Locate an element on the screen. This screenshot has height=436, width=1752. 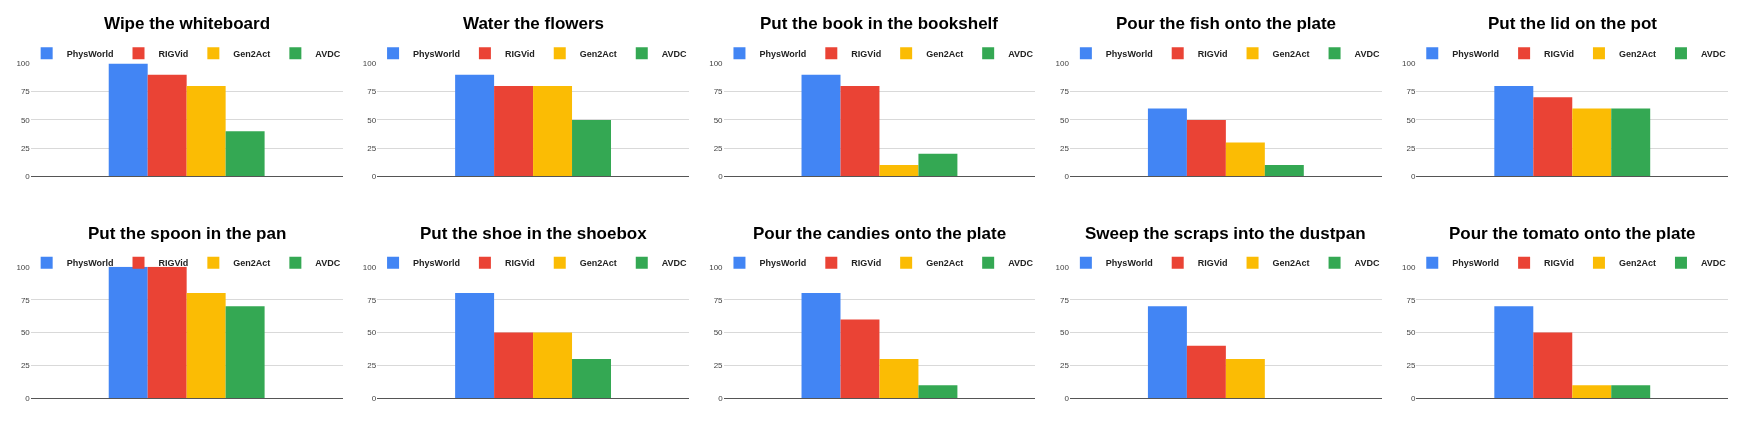
chart-title: Water the flowers is located at coordinates (534, 23).